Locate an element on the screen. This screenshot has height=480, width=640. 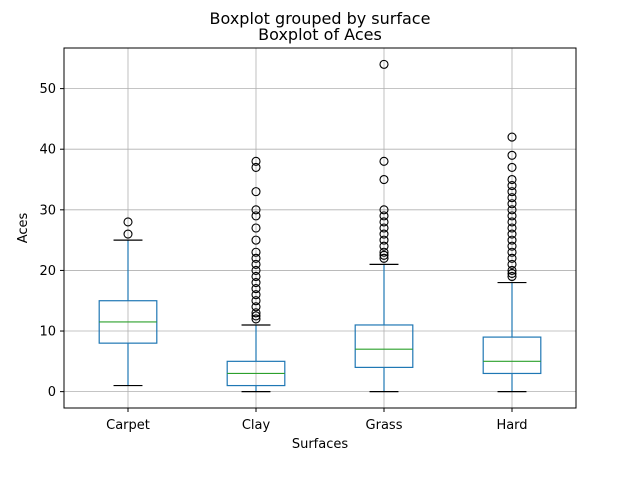
y-tick-label: 50 is located at coordinates (47, 89).